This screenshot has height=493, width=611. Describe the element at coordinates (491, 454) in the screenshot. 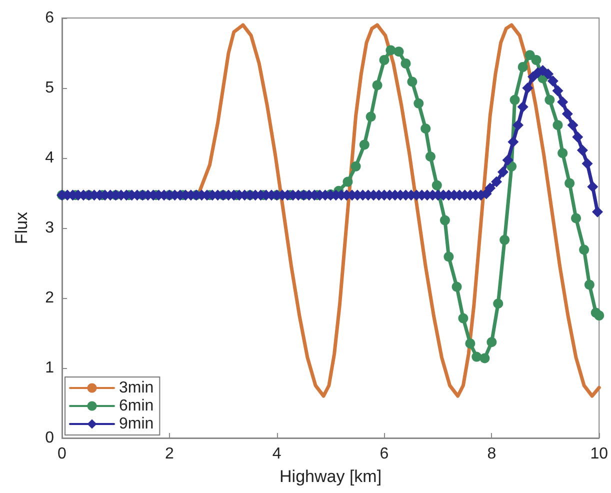

I see `x-tick-label: 8` at that location.